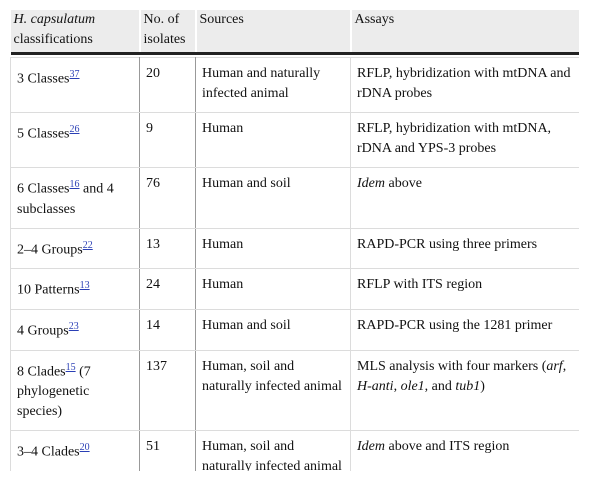 The height and width of the screenshot is (481, 590). Describe the element at coordinates (440, 386) in the screenshot. I see `cell-text: , and` at that location.